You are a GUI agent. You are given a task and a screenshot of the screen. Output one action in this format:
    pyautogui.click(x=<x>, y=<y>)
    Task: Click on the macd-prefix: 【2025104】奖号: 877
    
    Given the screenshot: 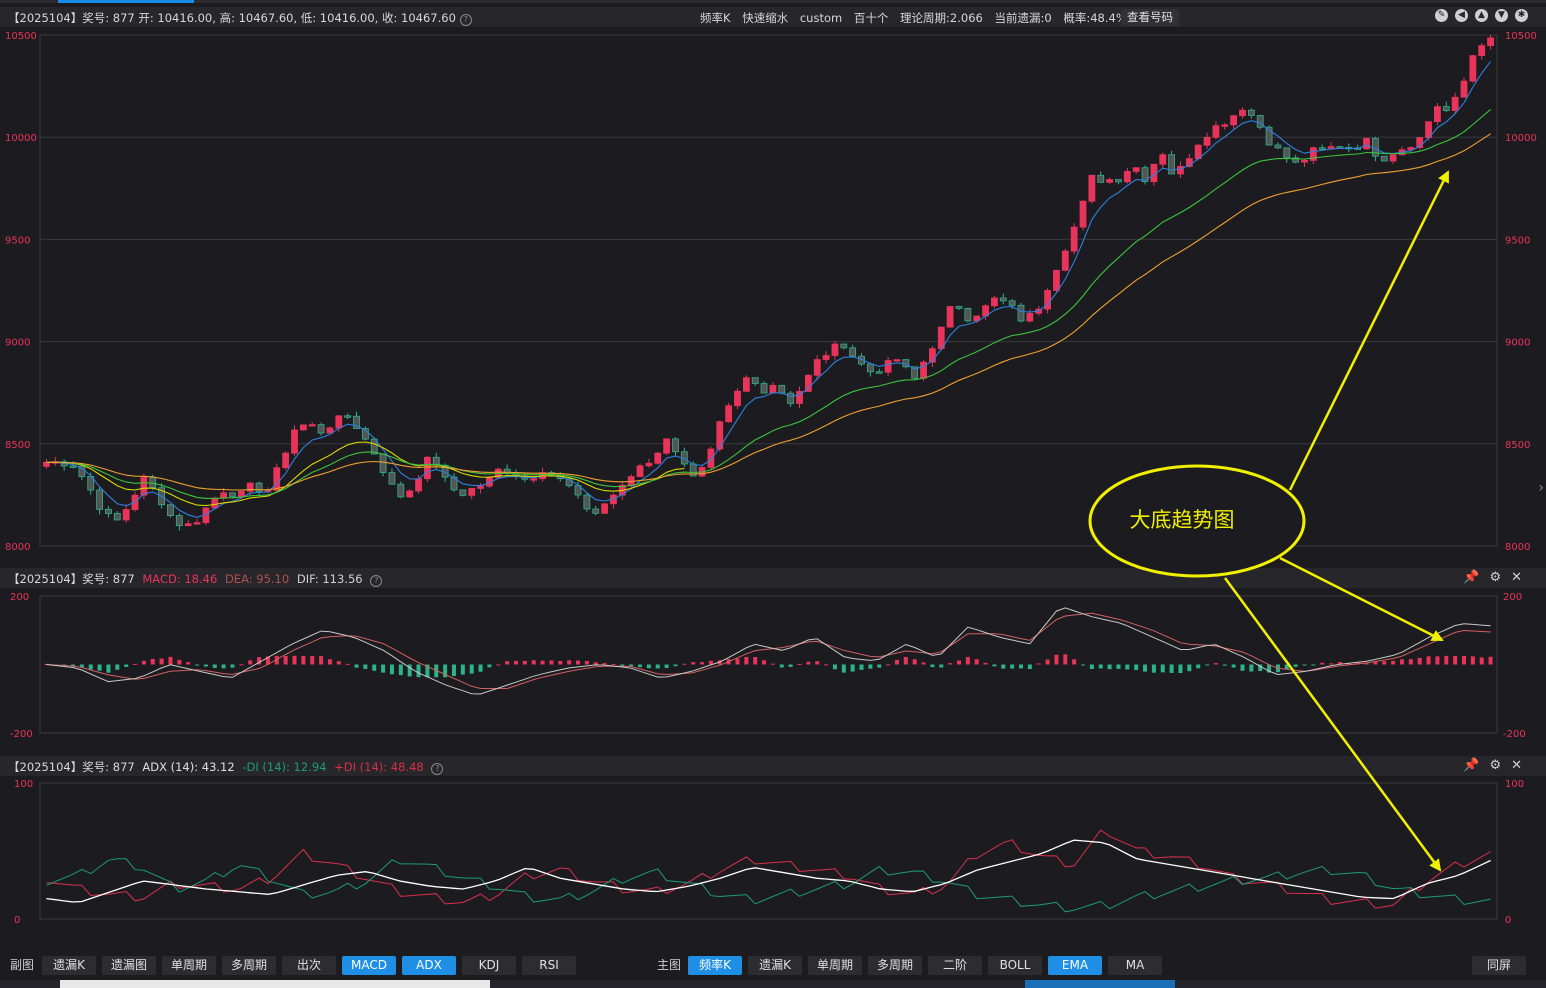 What is the action you would take?
    pyautogui.click(x=71, y=579)
    